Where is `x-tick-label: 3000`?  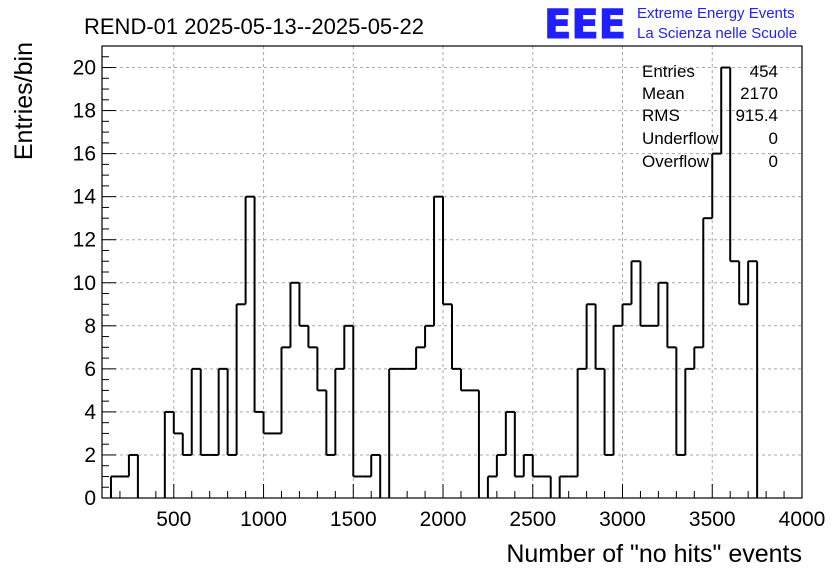
x-tick-label: 3000 is located at coordinates (622, 519).